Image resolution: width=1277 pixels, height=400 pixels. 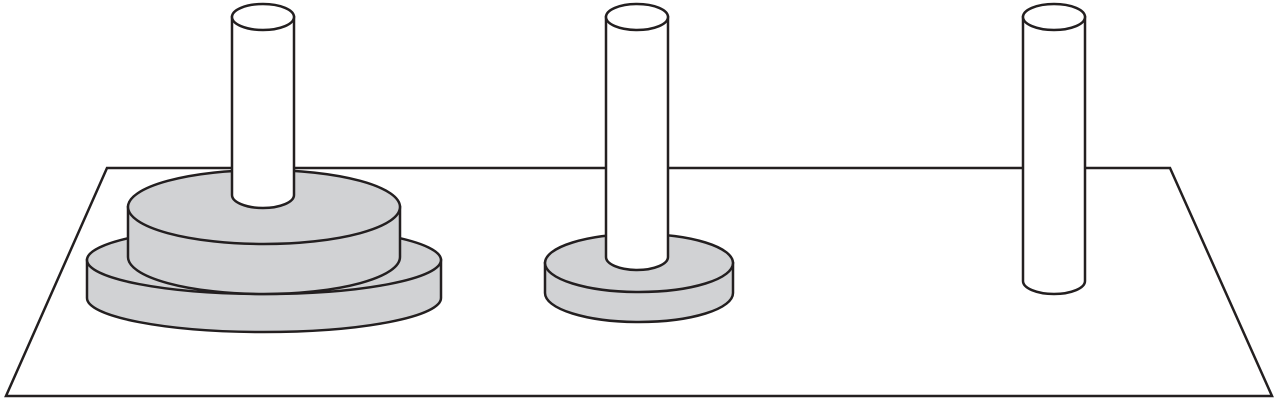 What do you see at coordinates (263, 17) in the screenshot?
I see `peg-1-cap` at bounding box center [263, 17].